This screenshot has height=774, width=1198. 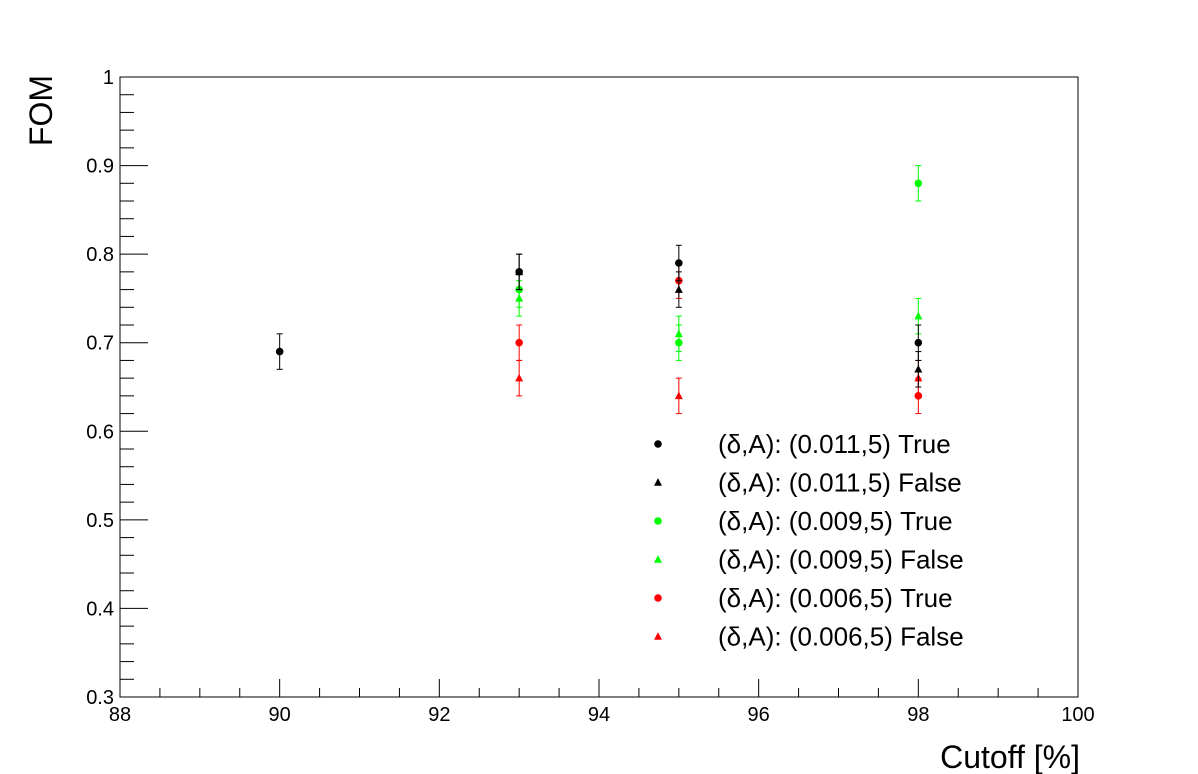 What do you see at coordinates (841, 637) in the screenshot?
I see `legend-label: (δ,A): (0.006,5) False` at bounding box center [841, 637].